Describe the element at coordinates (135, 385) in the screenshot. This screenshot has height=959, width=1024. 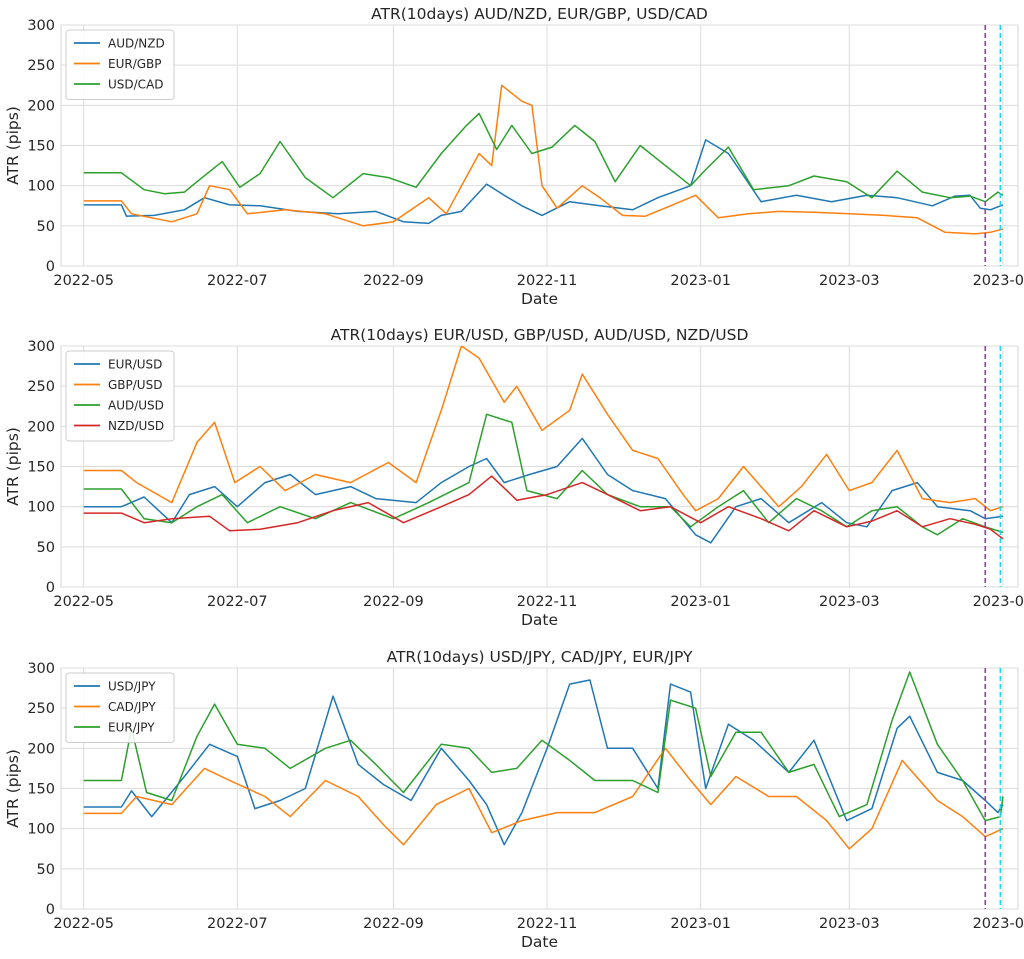
I see `legend-label: GBP/USD` at that location.